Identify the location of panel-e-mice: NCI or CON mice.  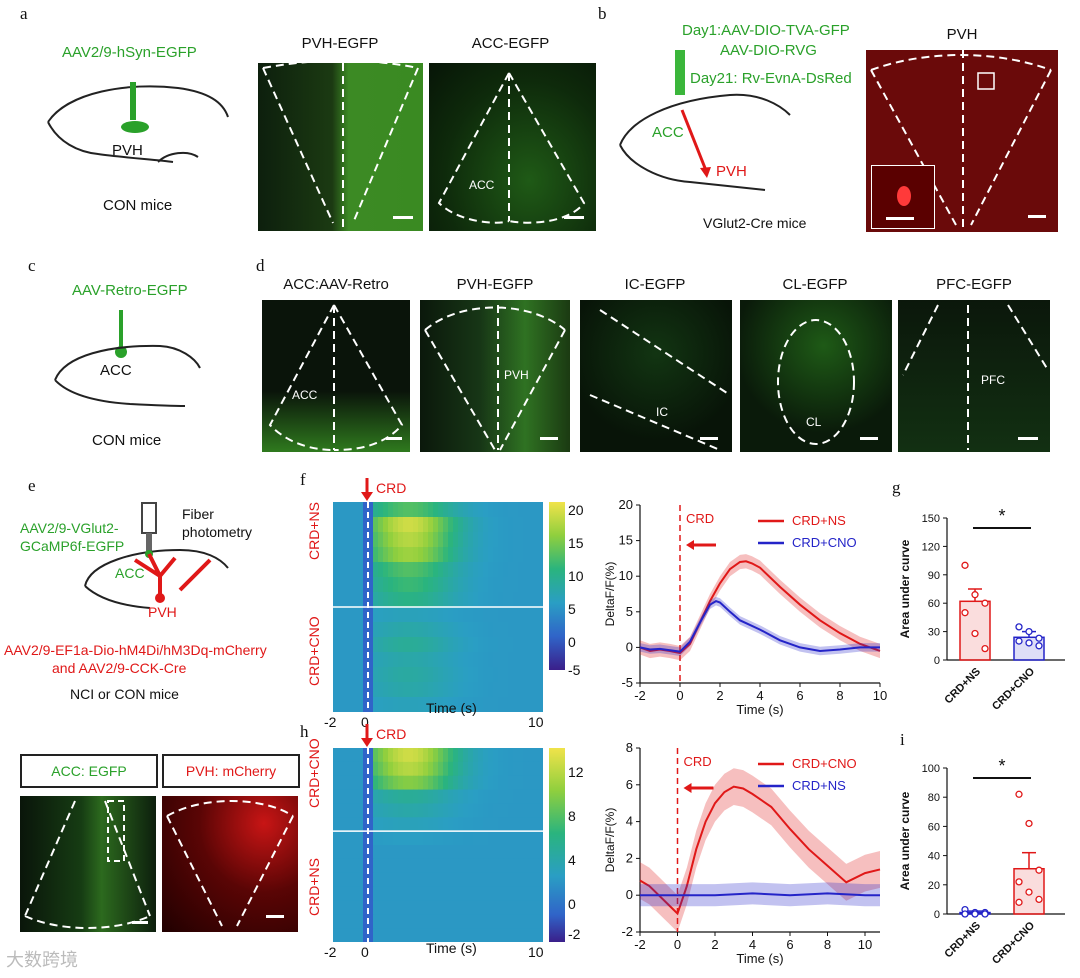
(124, 694).